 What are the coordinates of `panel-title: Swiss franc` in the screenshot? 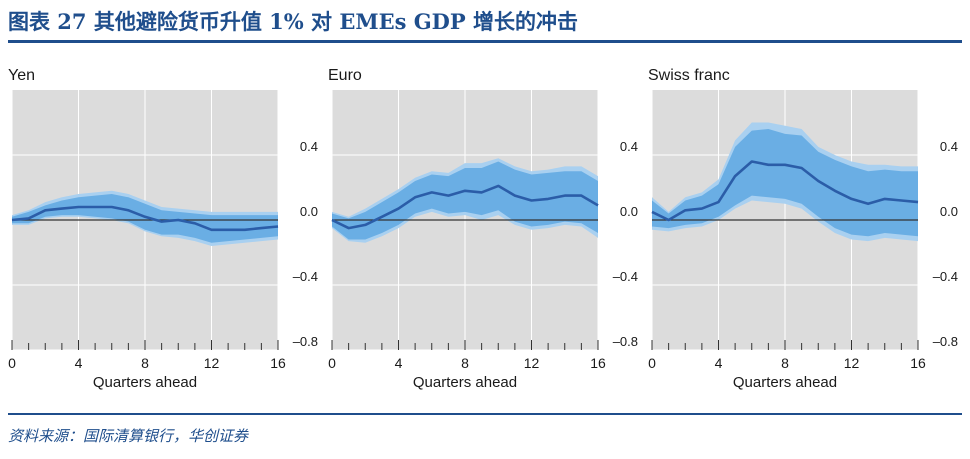 It's located at (689, 75).